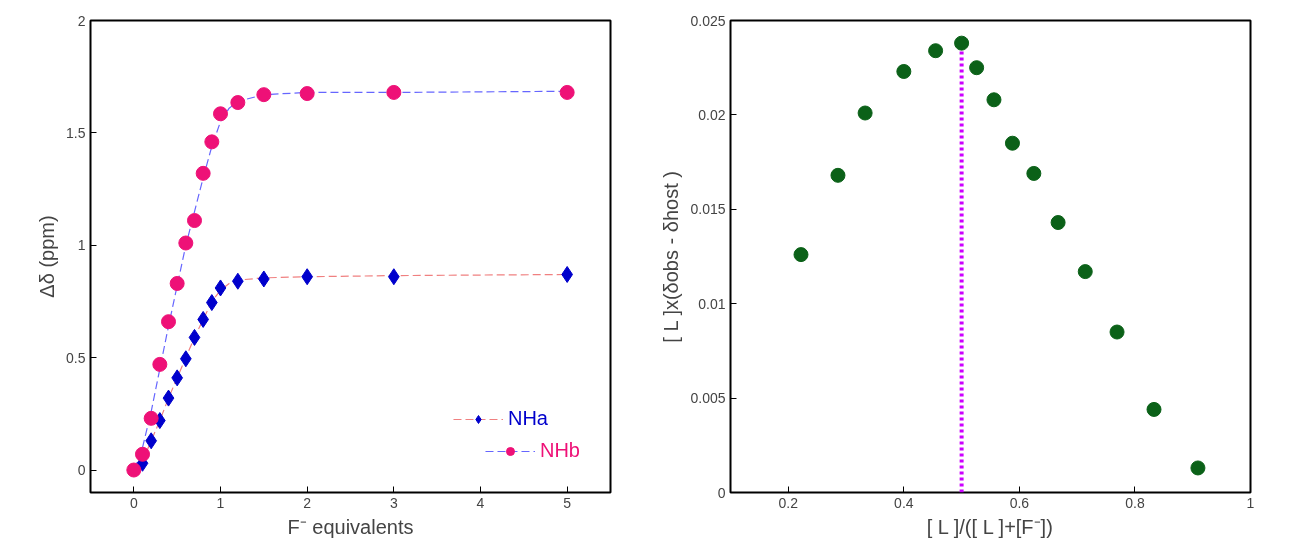  Describe the element at coordinates (76, 357) in the screenshot. I see `y-tick-label: 0.5` at that location.